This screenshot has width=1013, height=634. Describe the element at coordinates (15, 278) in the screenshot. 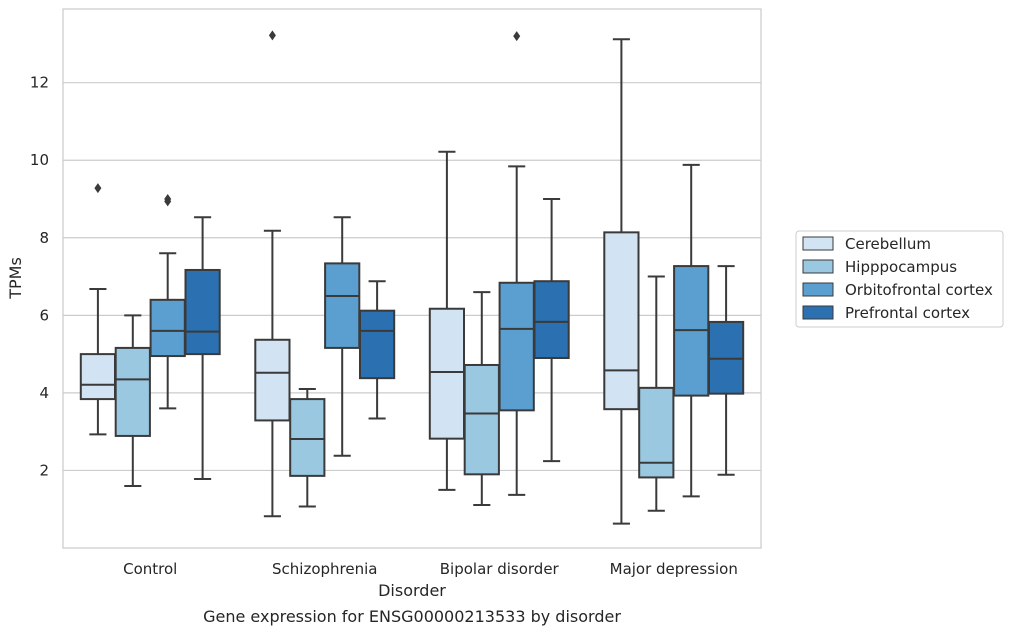

I see `y-axis-title: TPMs` at that location.